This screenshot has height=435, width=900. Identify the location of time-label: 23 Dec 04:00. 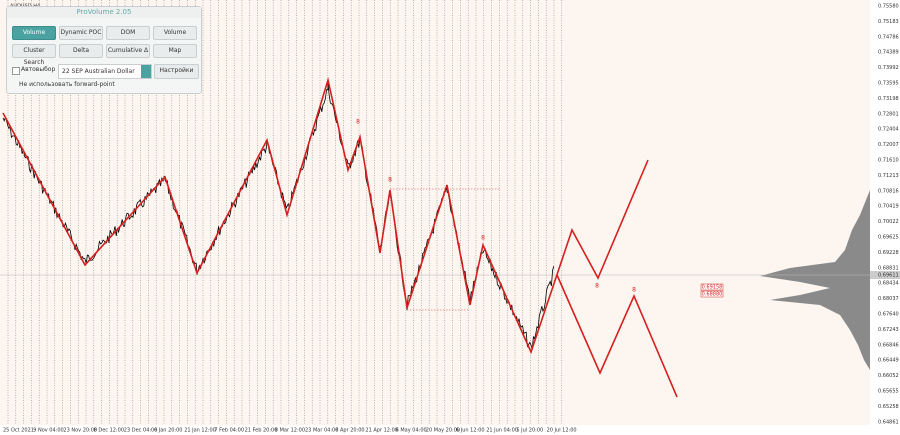
(141, 431).